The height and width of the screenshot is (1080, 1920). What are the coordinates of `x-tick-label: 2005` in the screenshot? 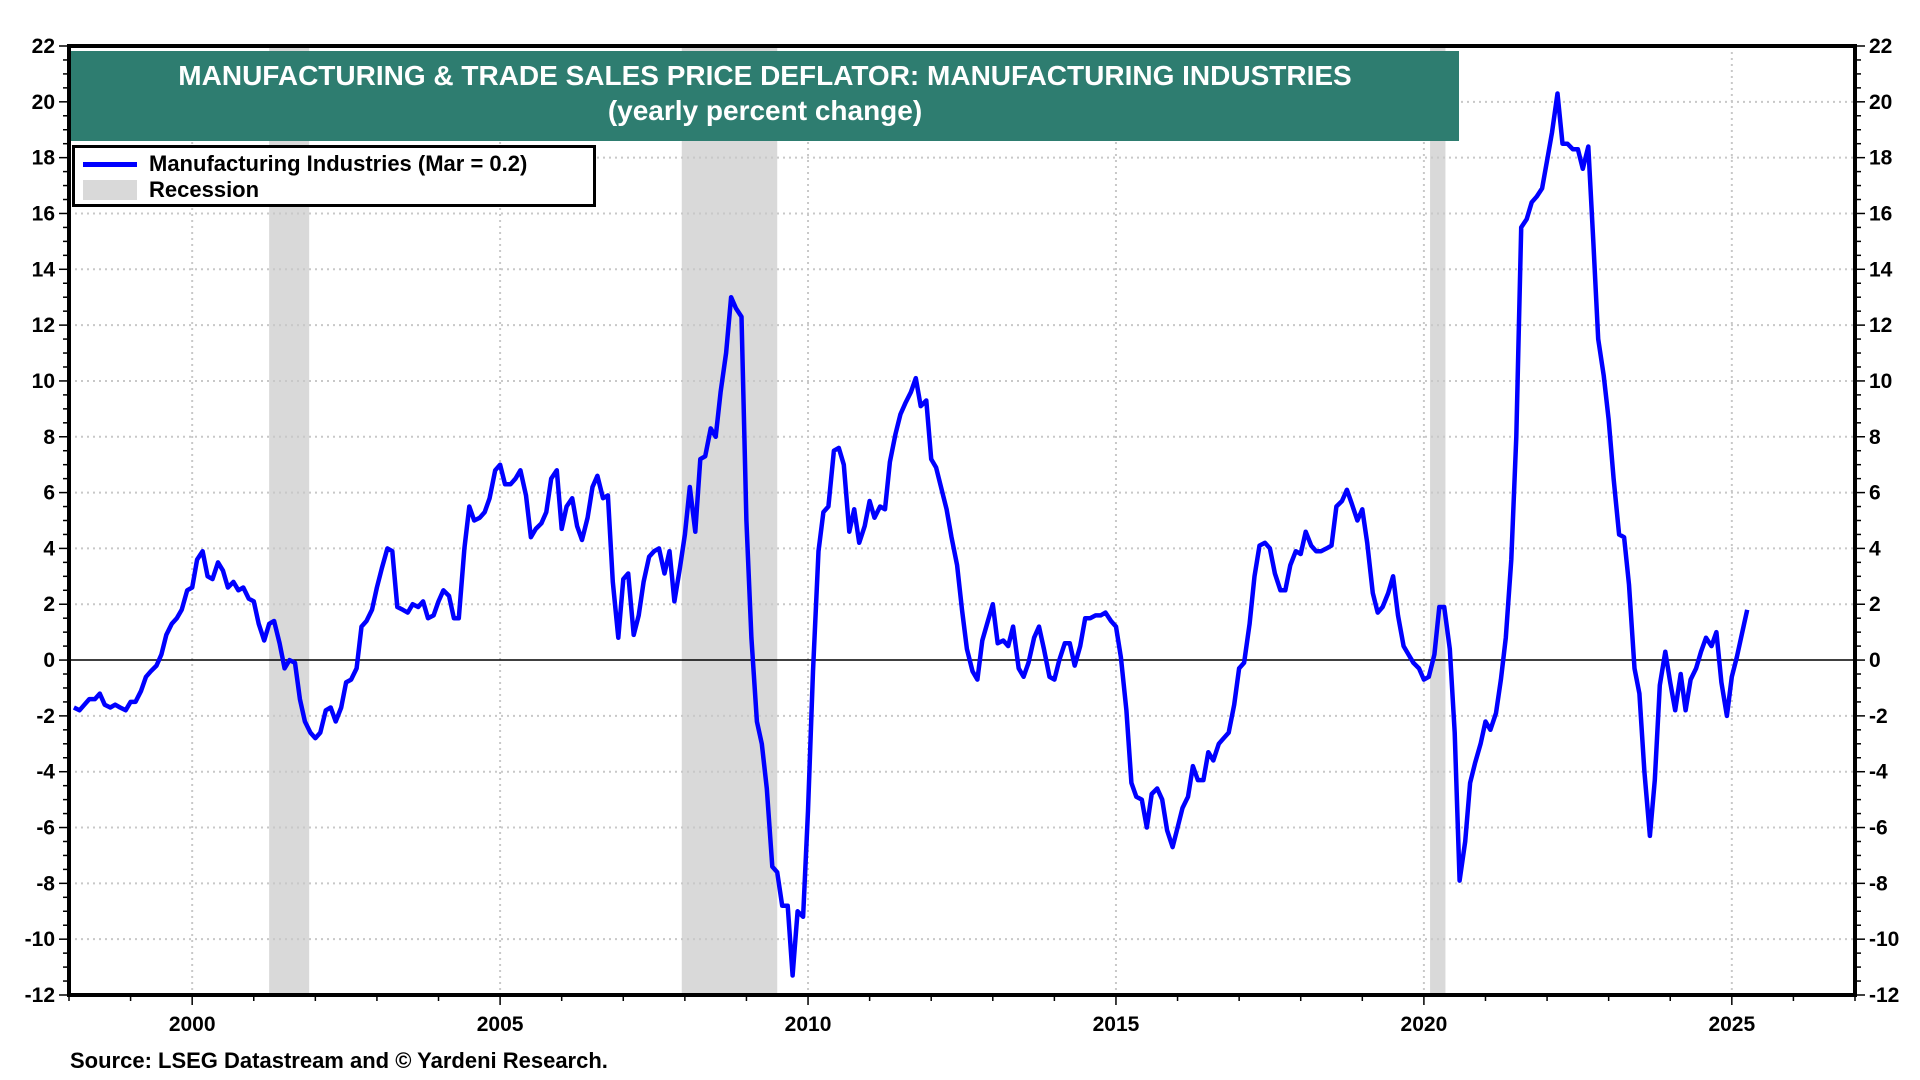 It's located at (500, 1024).